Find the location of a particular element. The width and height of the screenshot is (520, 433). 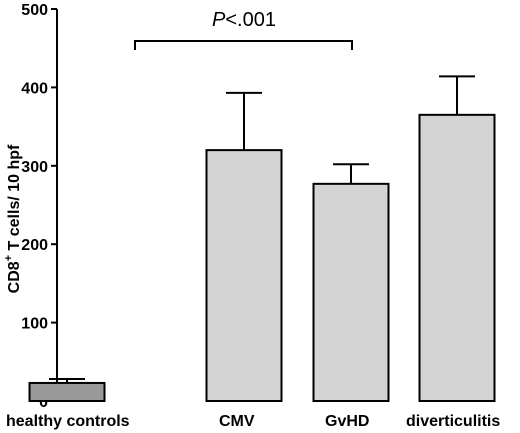

p-value-symbol: P is located at coordinates (219, 20).